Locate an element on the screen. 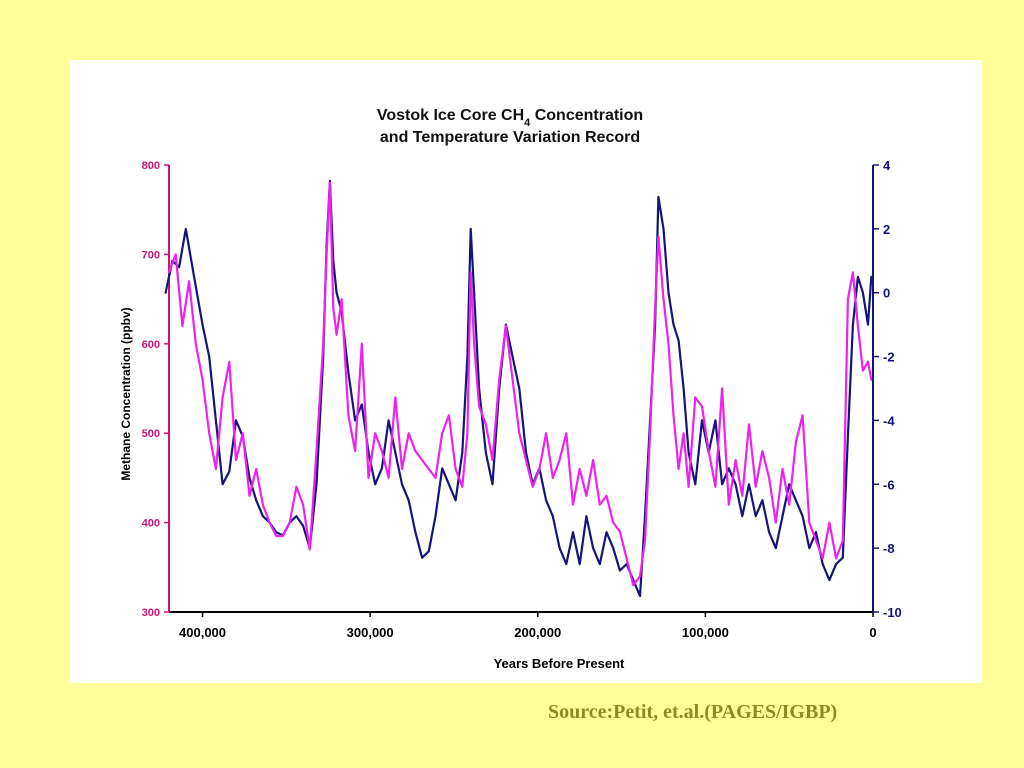  y-right-tick-label: -4 is located at coordinates (889, 420).